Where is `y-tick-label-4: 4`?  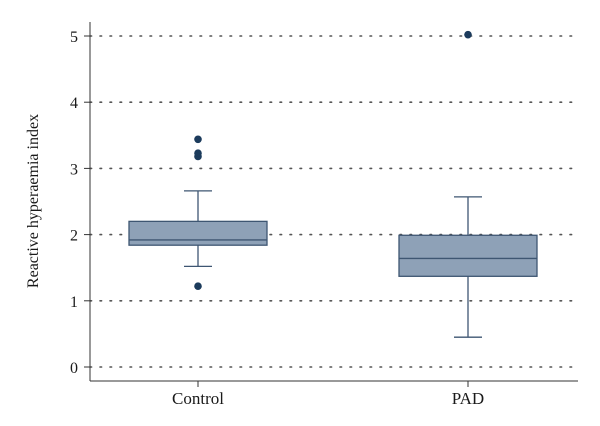 y-tick-label-4: 4 is located at coordinates (74, 103).